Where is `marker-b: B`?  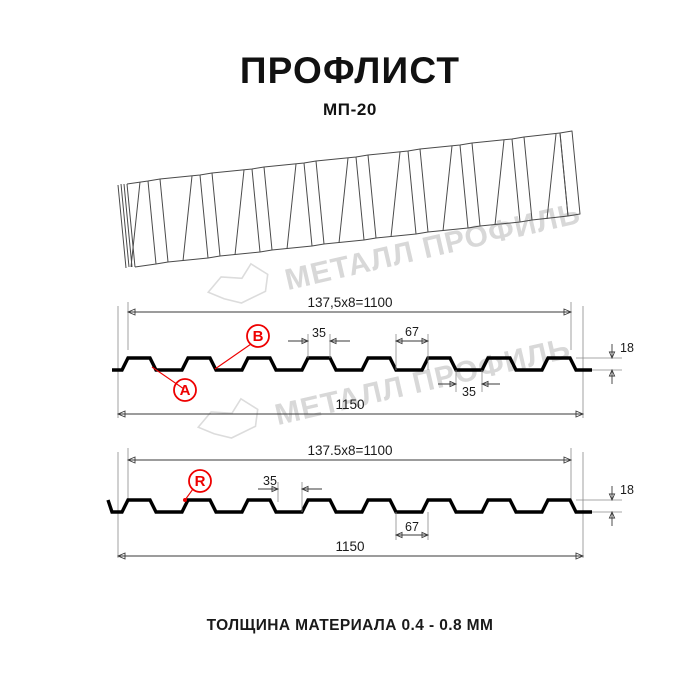 marker-b: B is located at coordinates (242, 347).